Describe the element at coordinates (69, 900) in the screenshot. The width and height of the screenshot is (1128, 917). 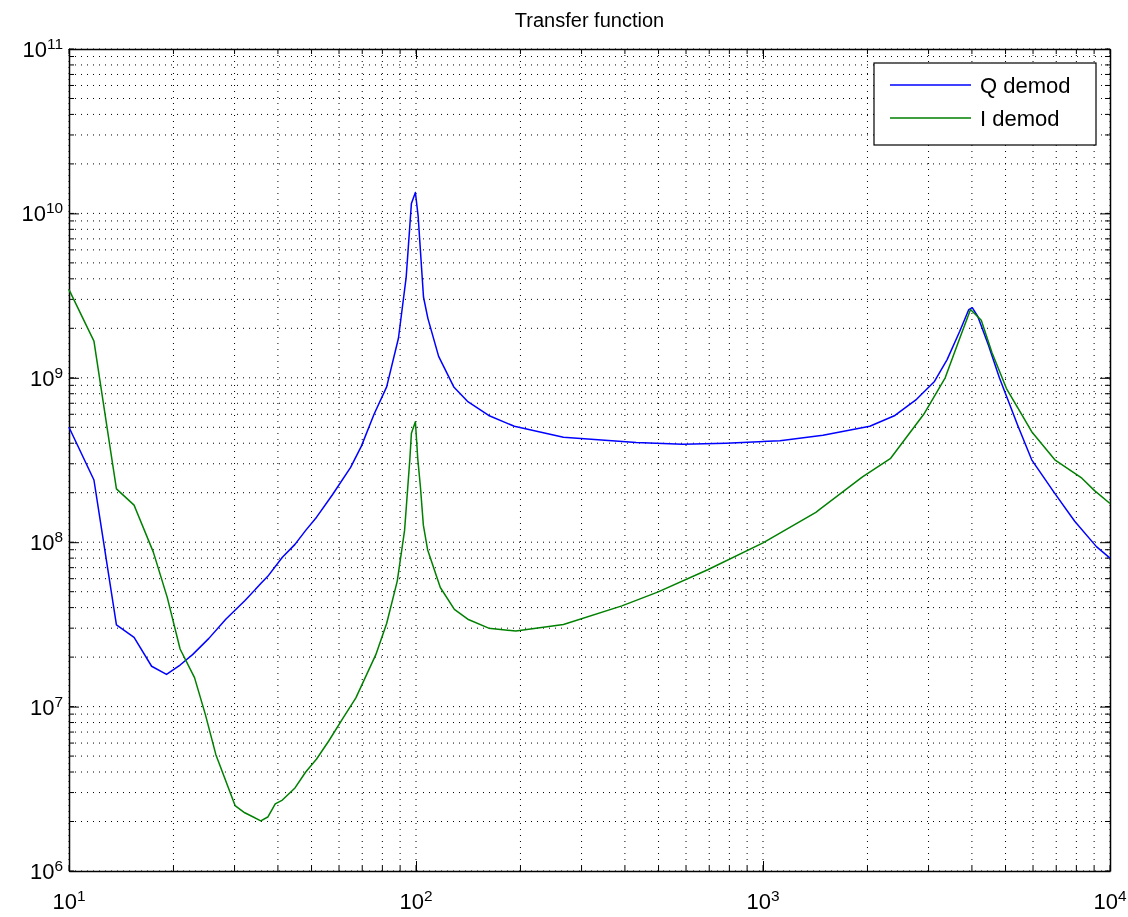
I see `x-tick-label: 10$^{1}$` at that location.